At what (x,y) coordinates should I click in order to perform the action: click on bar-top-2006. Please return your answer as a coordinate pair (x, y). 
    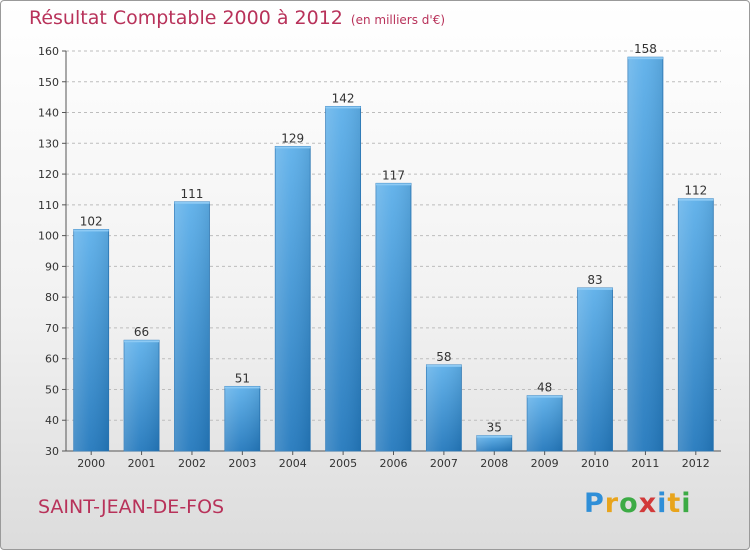
    Looking at the image, I should click on (393, 184).